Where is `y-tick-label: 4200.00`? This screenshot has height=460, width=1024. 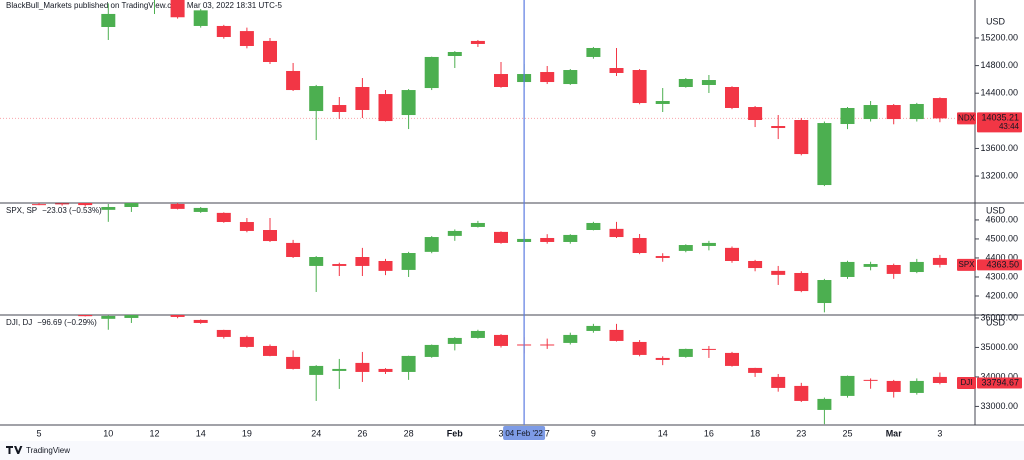
y-tick-label: 4200.00 is located at coordinates (1001, 295).